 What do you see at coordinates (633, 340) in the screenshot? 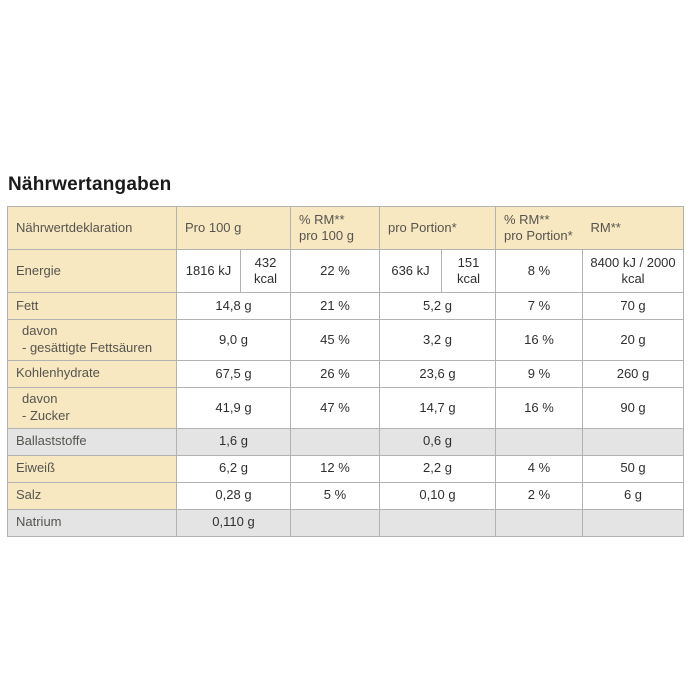
I see `cell-rm: 20 g` at bounding box center [633, 340].